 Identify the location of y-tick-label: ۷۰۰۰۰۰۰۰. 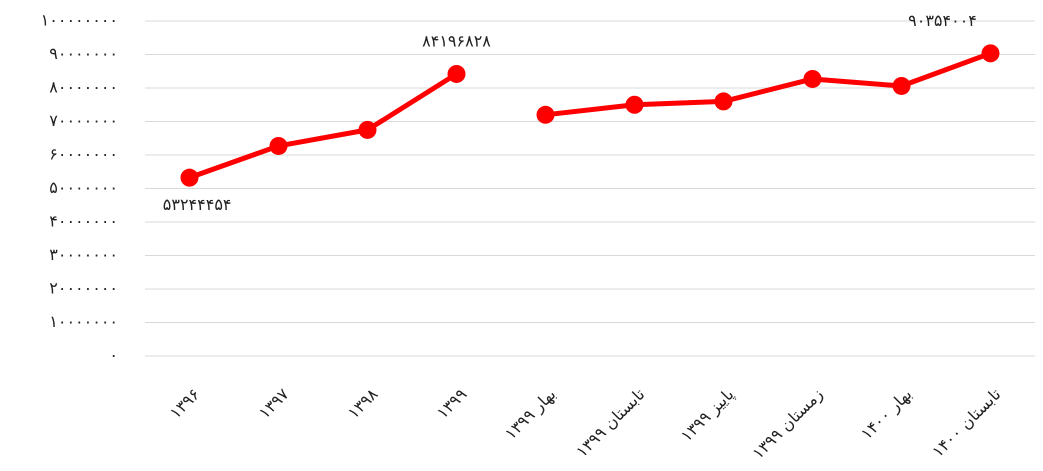
(83, 120).